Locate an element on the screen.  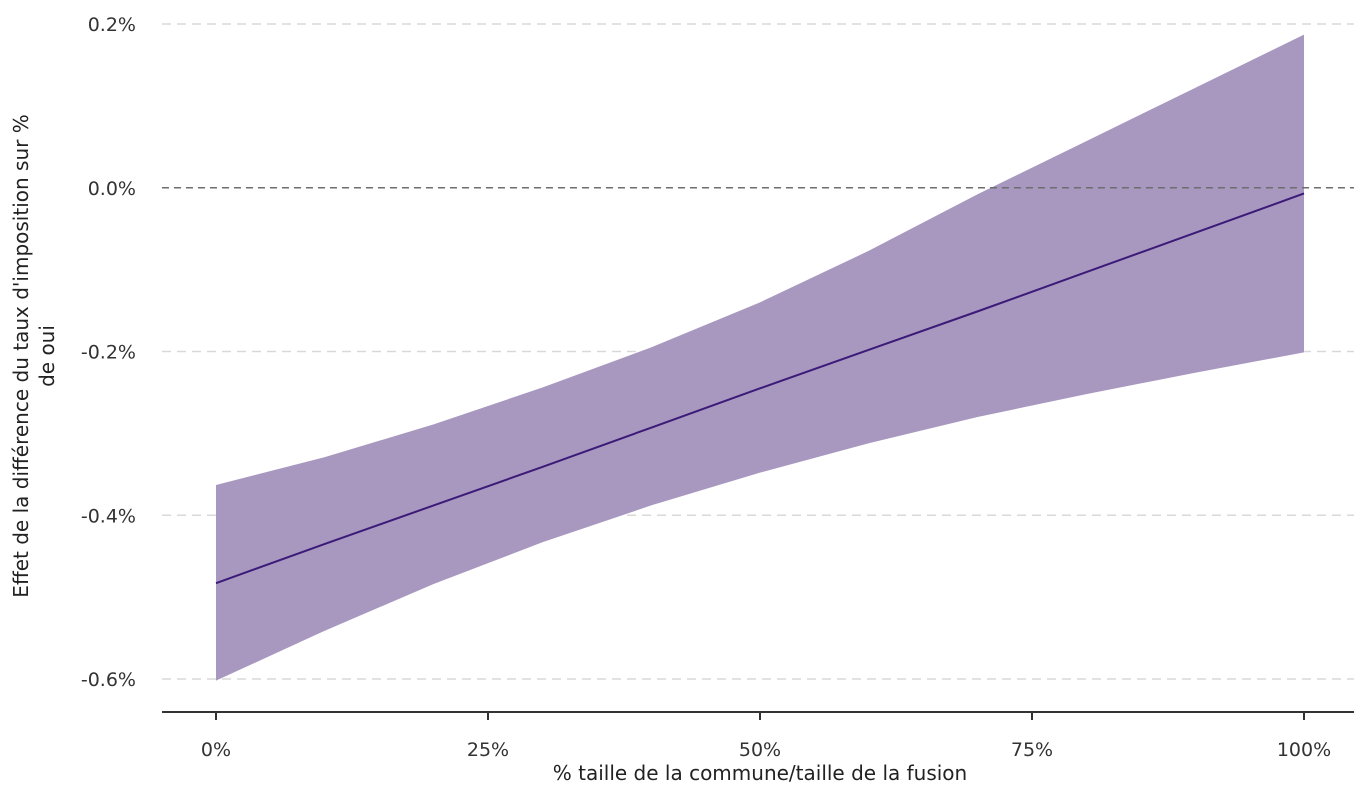
y-tick-label-0: 0.2% is located at coordinates (112, 25).